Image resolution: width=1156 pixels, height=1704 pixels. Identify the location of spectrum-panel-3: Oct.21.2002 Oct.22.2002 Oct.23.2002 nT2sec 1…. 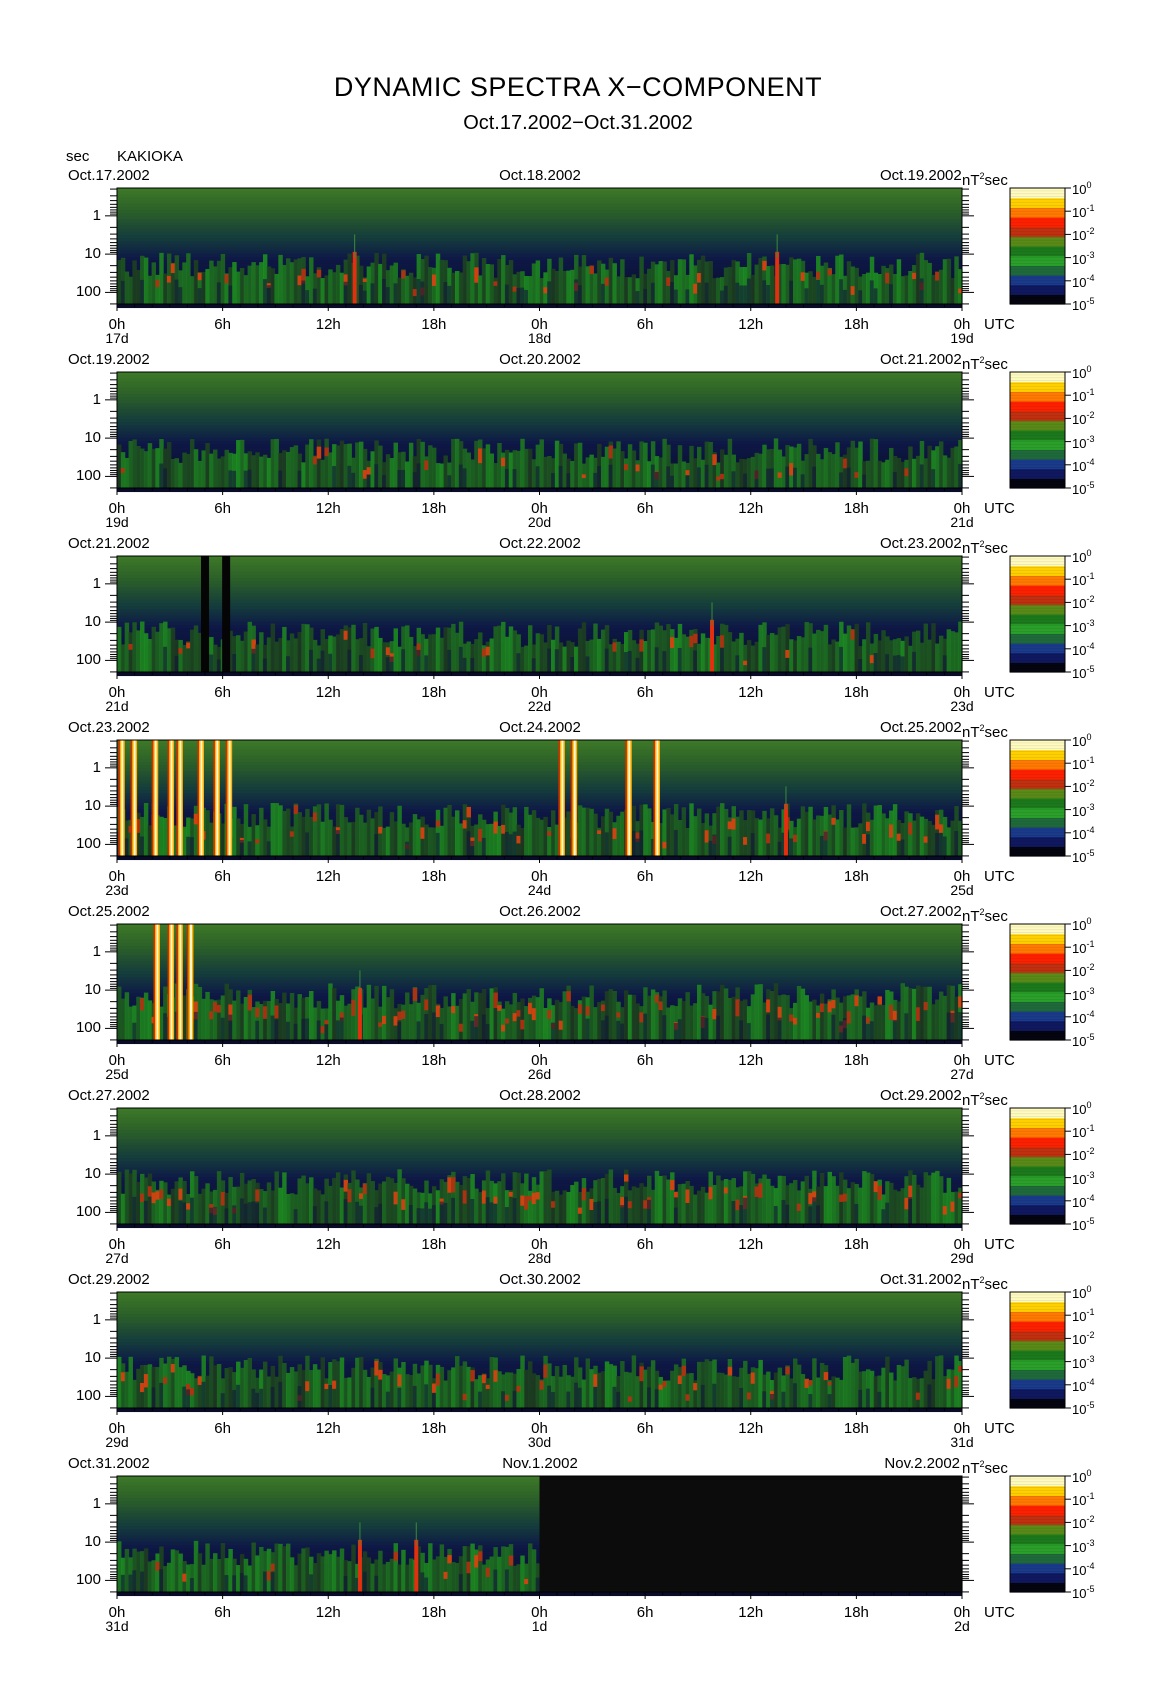
(578, 627).